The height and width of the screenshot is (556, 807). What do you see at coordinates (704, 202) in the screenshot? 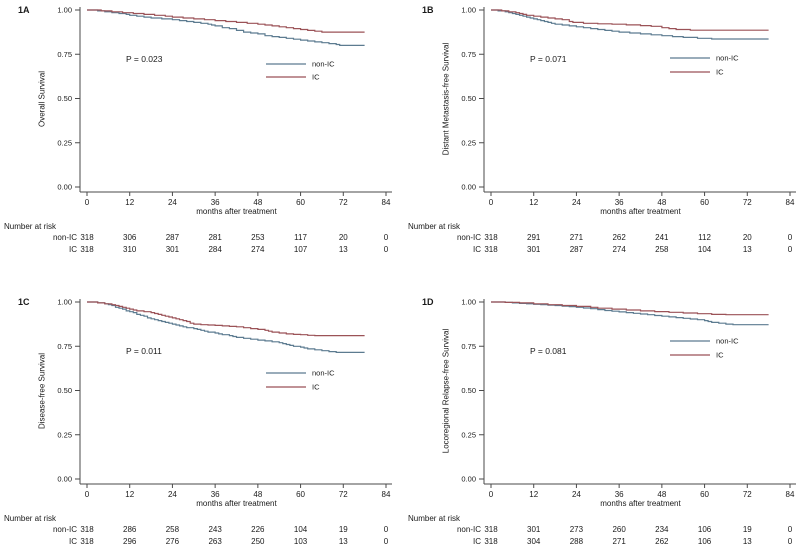
I see `x-tick-label: 60` at bounding box center [704, 202].